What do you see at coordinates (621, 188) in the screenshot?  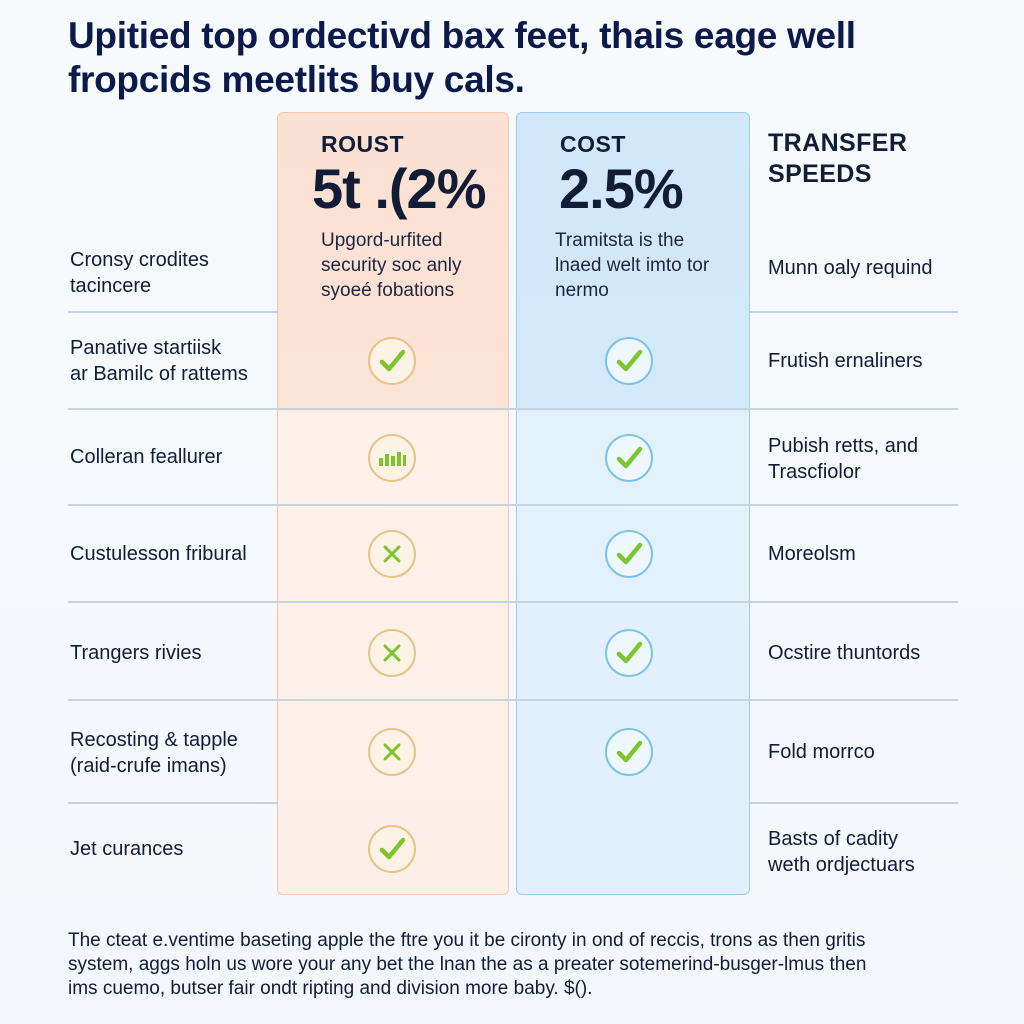 I see `column-cost-value: 2.5%` at bounding box center [621, 188].